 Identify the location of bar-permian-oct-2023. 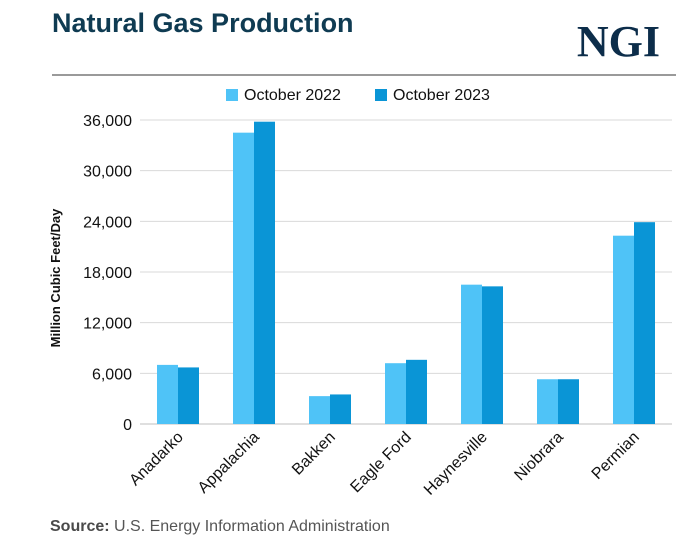
(644, 323).